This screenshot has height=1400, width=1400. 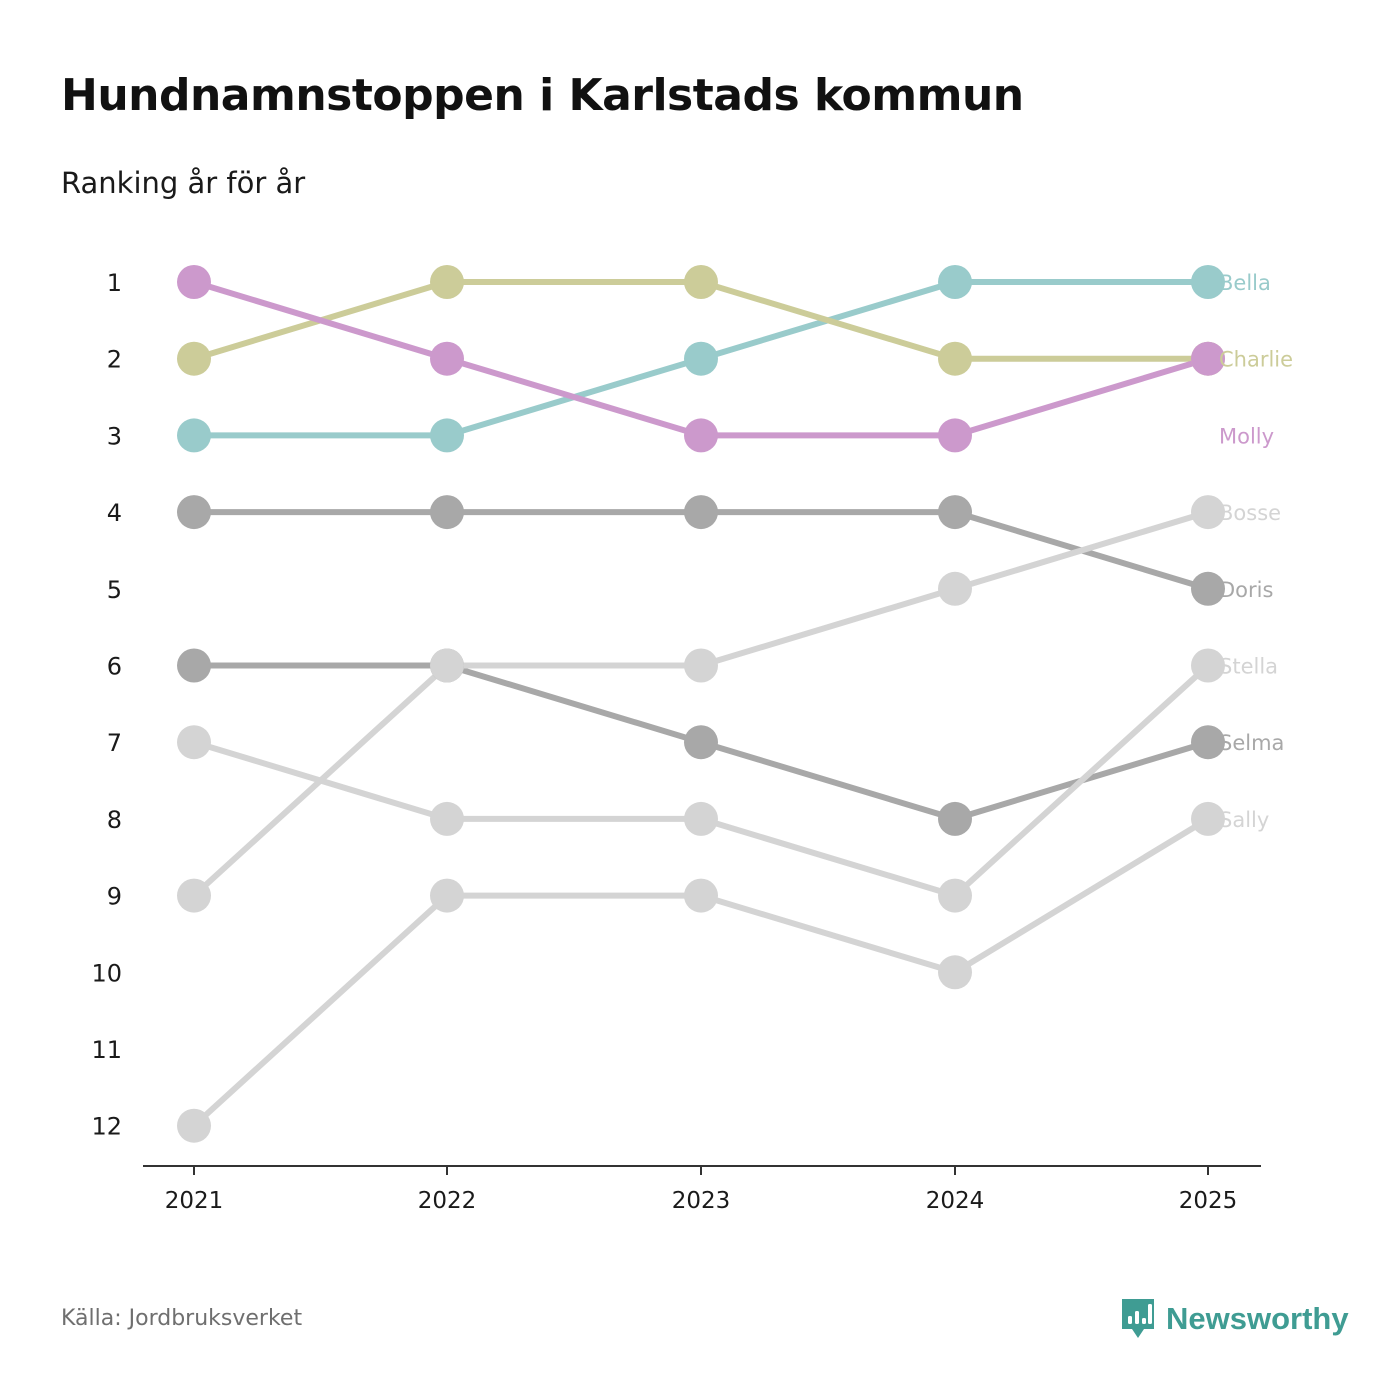 I want to click on y-tick-label: 3, so click(x=114, y=436).